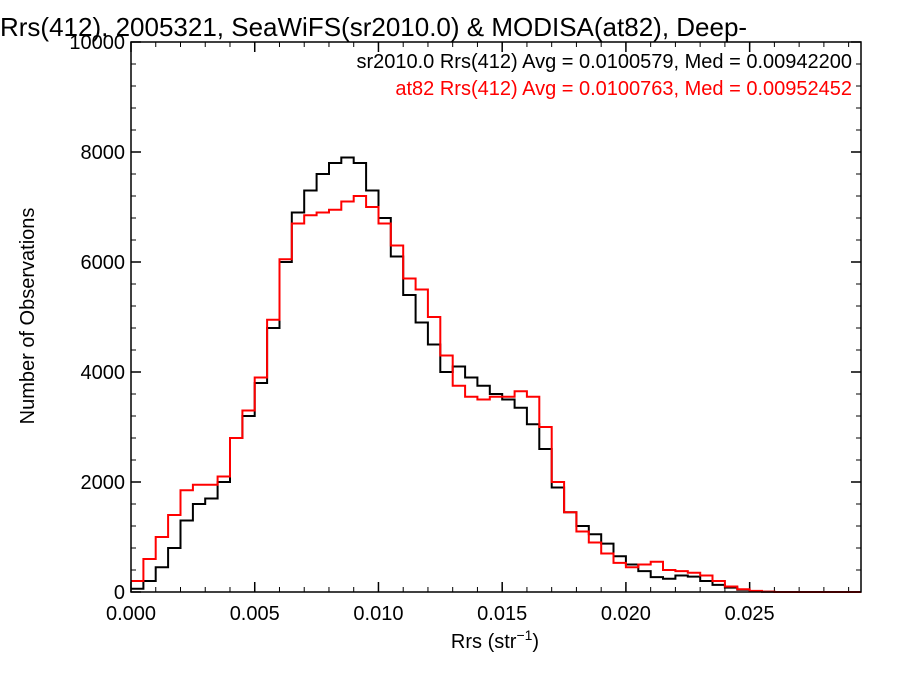  I want to click on y-tick-label: 8000, so click(103, 153).